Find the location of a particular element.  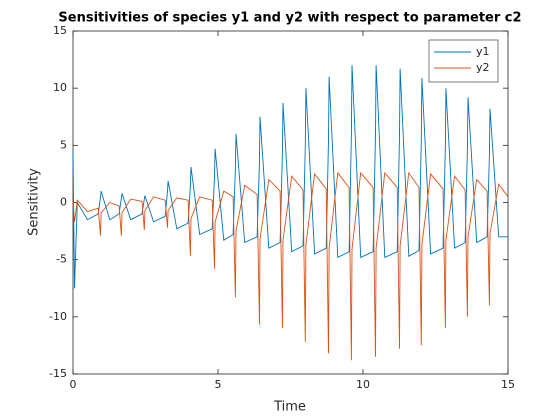

y-tick-label: 5 is located at coordinates (63, 144).